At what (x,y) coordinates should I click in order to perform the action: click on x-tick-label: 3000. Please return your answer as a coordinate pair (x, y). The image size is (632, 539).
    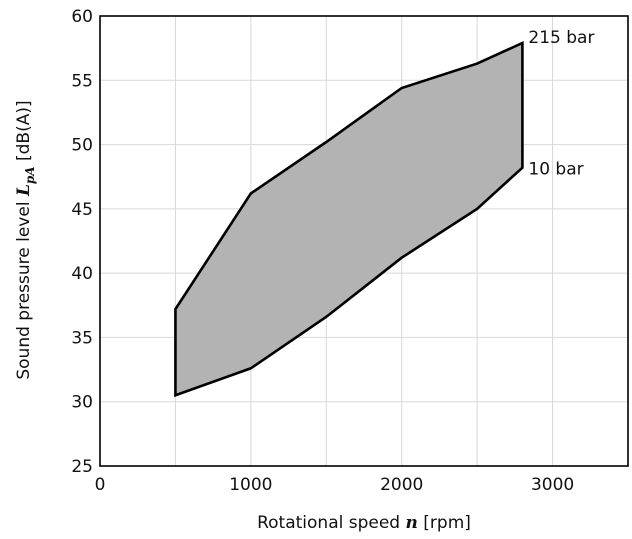
    Looking at the image, I should click on (552, 485).